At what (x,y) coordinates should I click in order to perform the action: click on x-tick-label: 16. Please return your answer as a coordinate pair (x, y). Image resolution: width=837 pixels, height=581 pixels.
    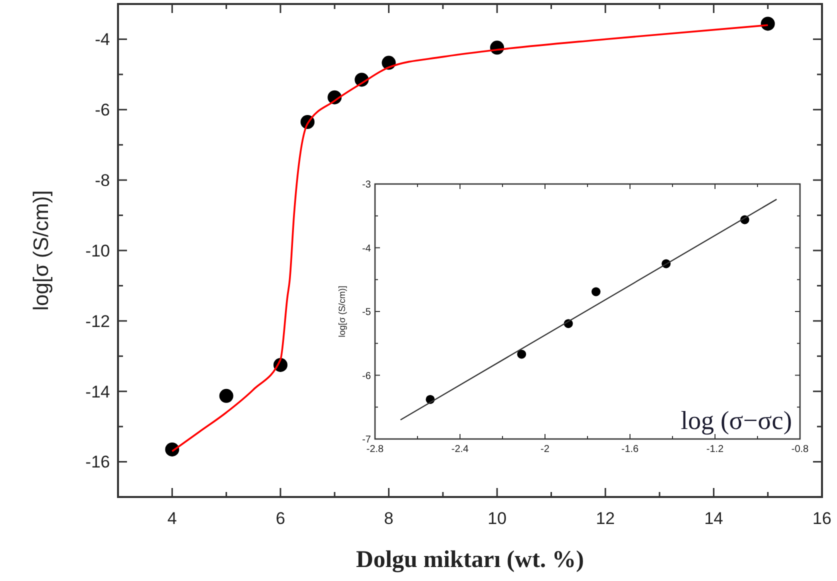
    Looking at the image, I should click on (822, 518).